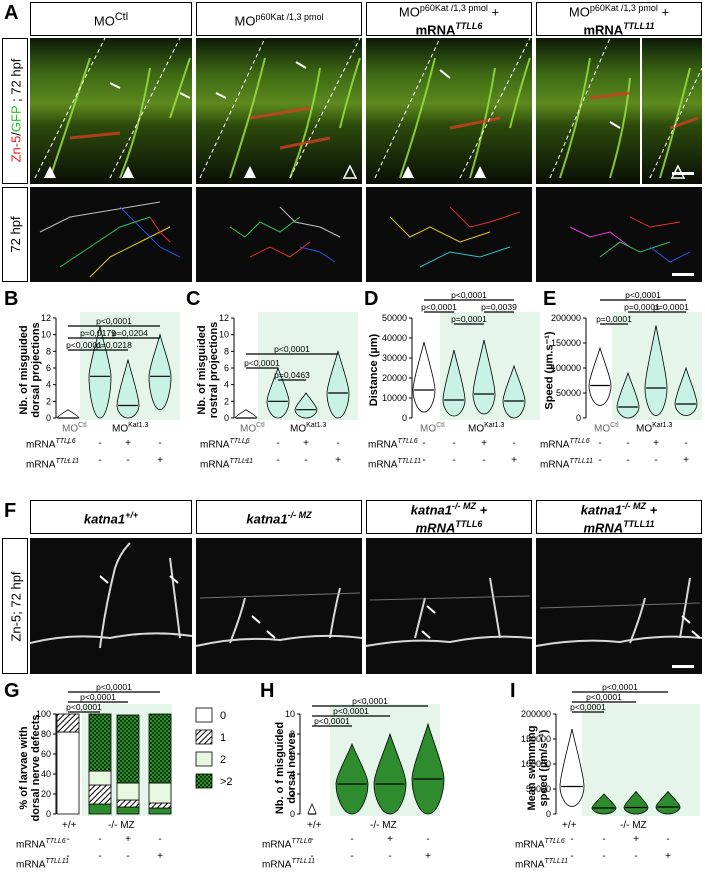 The image size is (705, 874). I want to click on panel-f-header-2: katna1-/- MZ, so click(279, 517).